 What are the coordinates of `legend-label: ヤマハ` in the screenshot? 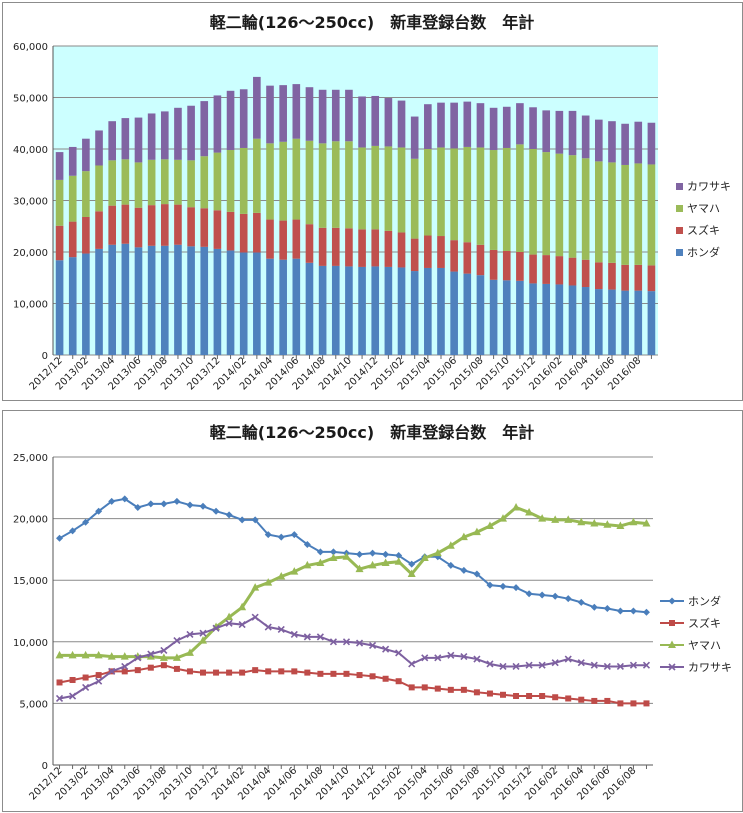 It's located at (704, 645).